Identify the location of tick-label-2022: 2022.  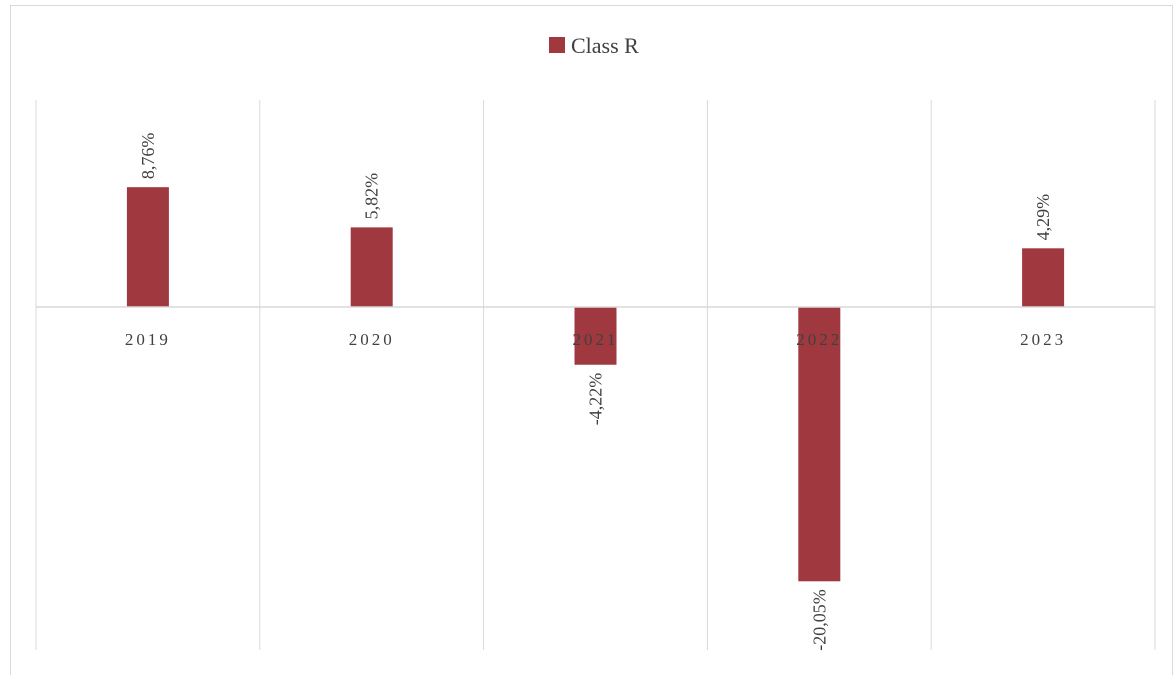
(819, 339).